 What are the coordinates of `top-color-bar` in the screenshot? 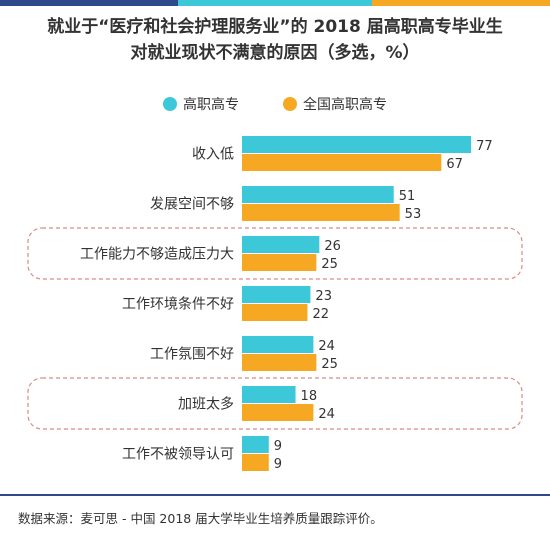 It's located at (275, 3).